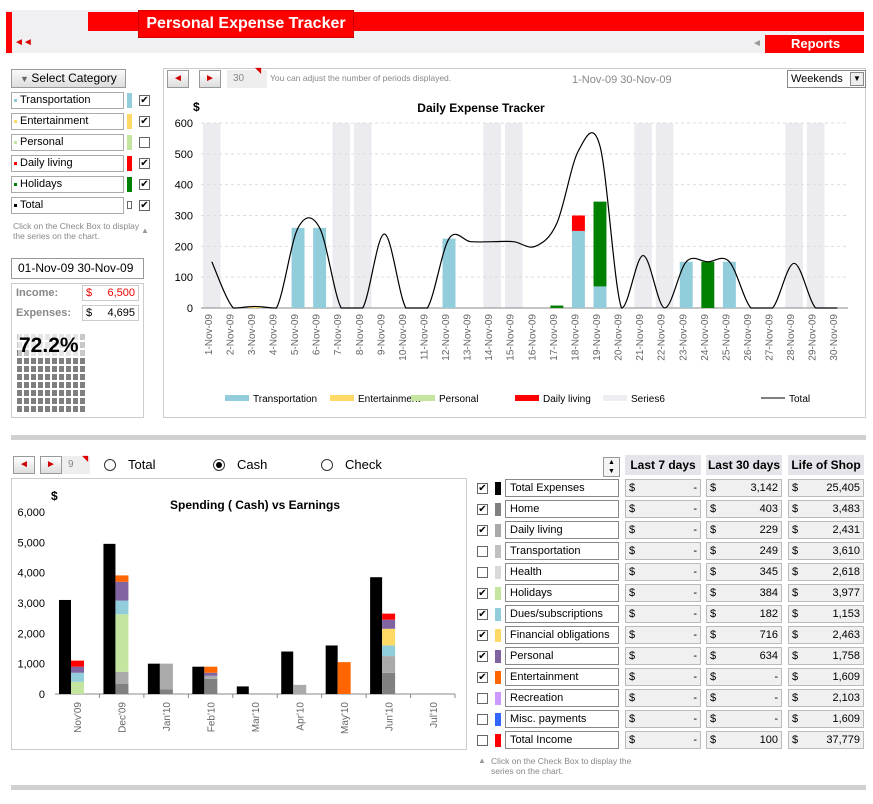  I want to click on legend-label: Transportation, so click(285, 399).